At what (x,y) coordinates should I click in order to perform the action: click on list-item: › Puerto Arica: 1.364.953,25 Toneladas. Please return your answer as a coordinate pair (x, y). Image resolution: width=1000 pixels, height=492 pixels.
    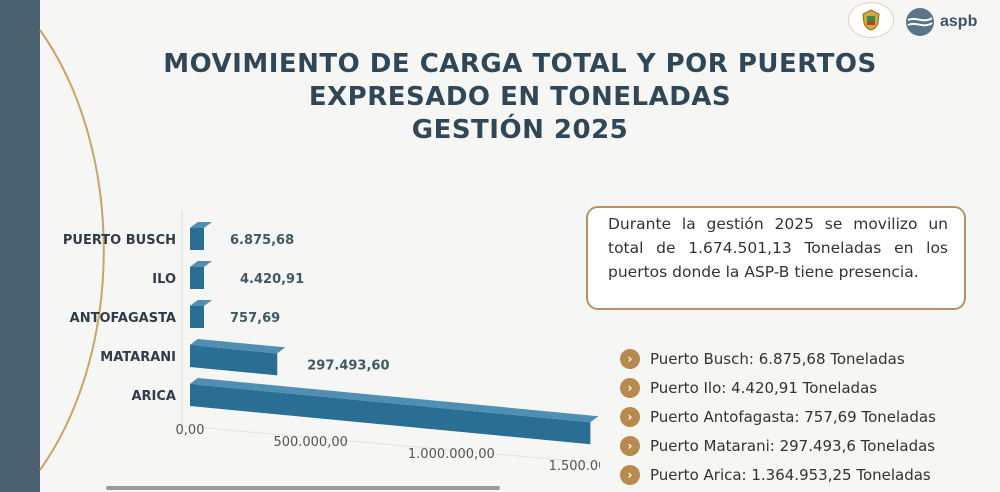
    Looking at the image, I should click on (810, 474).